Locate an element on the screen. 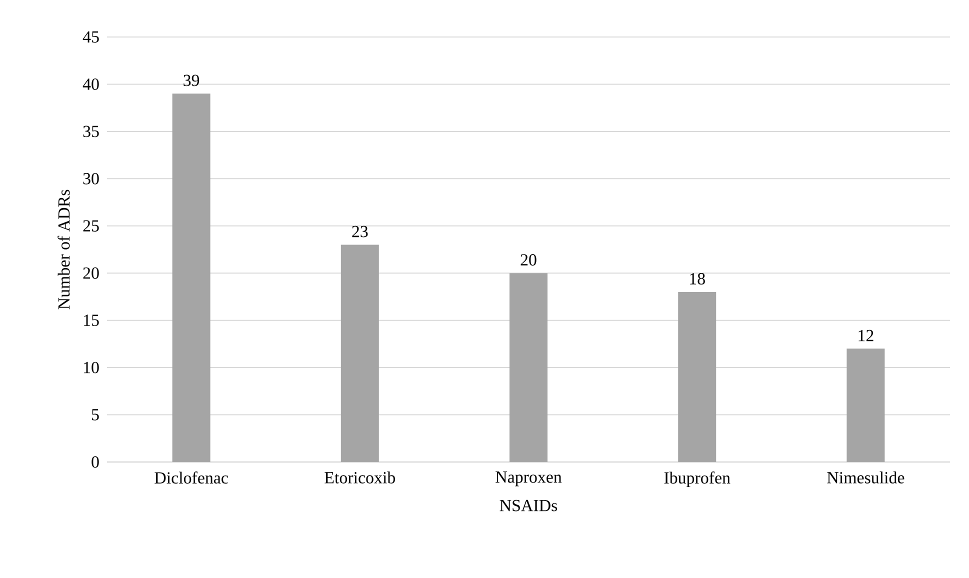 The image size is (969, 578). y-tick-label: 40 is located at coordinates (90, 84).